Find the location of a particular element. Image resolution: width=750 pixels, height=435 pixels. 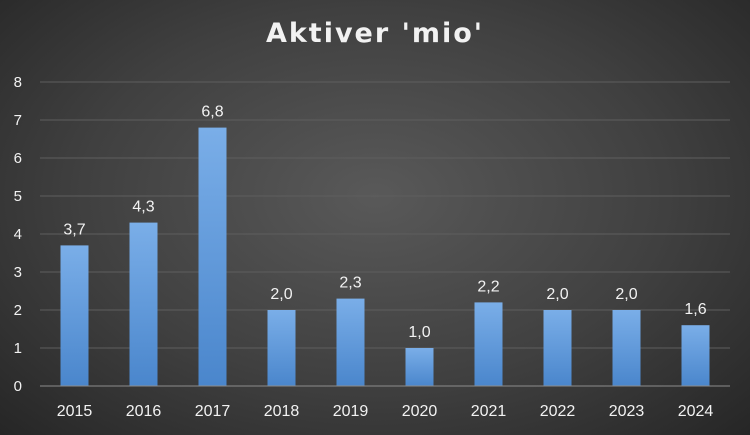

data-label: 3,7 is located at coordinates (74, 229).